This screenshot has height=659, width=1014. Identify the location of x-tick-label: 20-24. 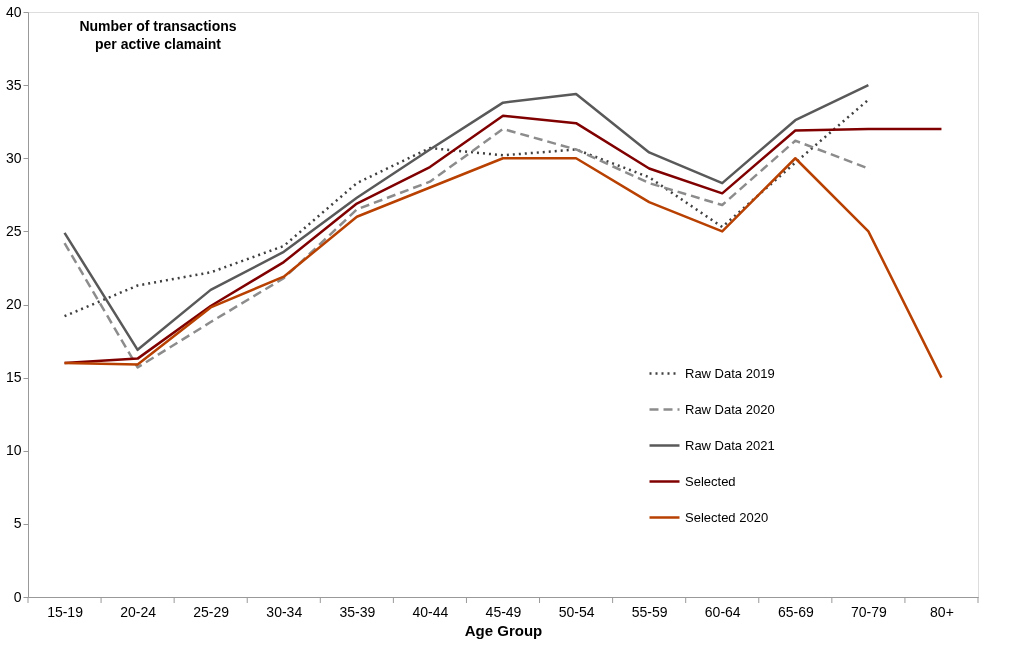
(138, 611).